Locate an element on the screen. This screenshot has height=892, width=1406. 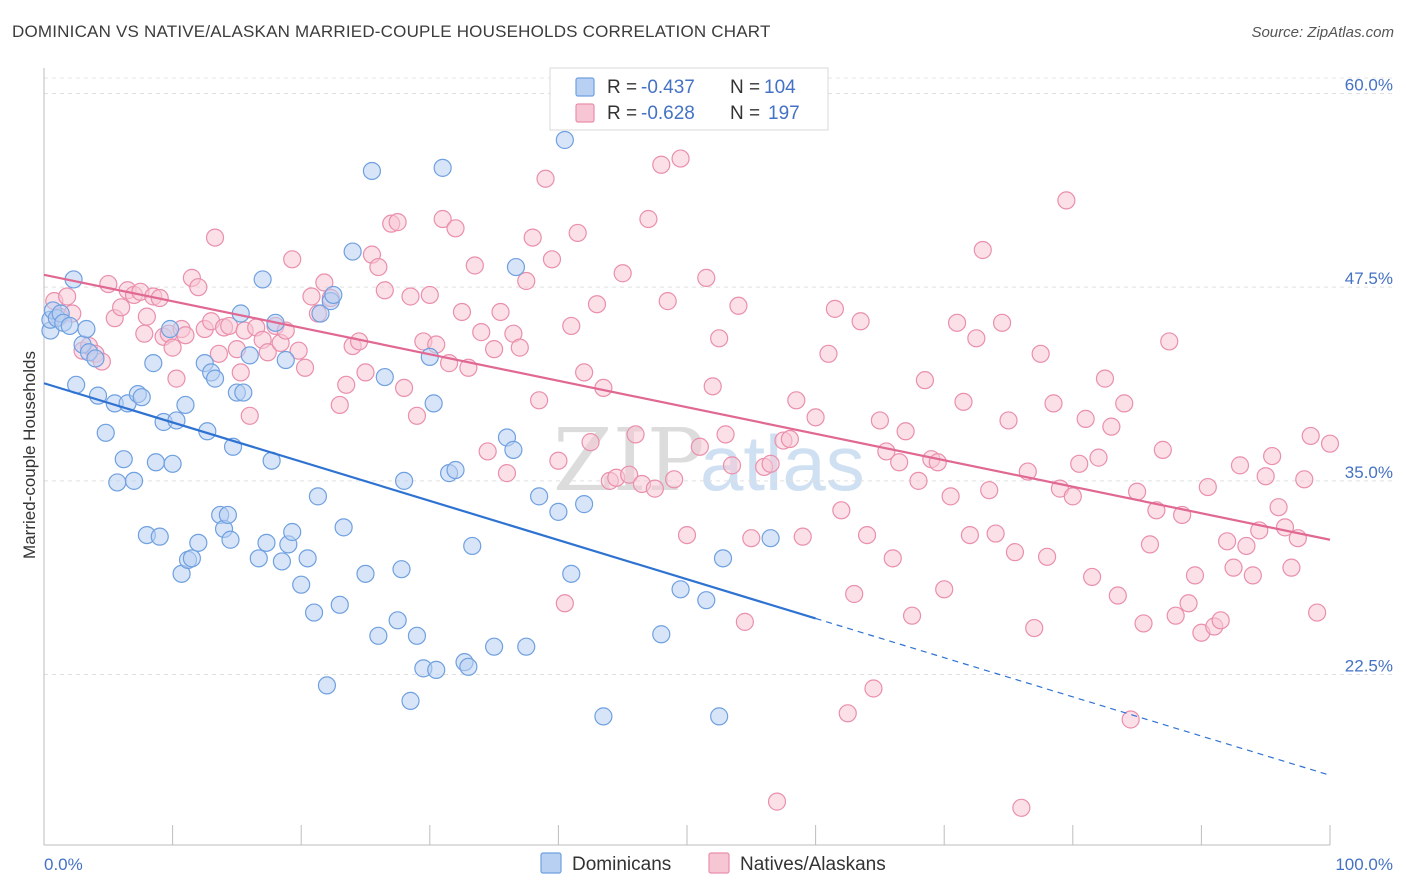
y-tick-label: 60.0% is located at coordinates (1369, 84).